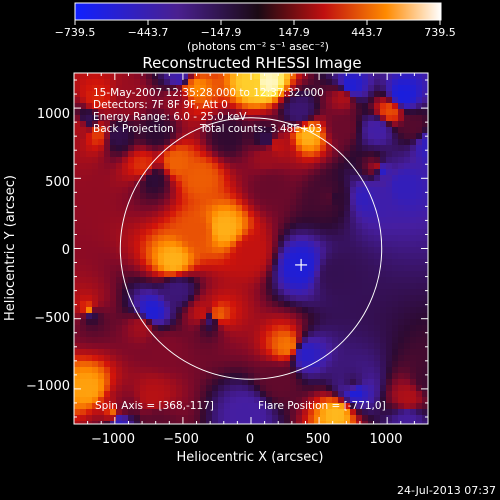 This screenshot has width=500, height=500. I want to click on time-range-text: 15-May-2007 12:35:28.000 to 12:37:32.000, so click(208, 93).